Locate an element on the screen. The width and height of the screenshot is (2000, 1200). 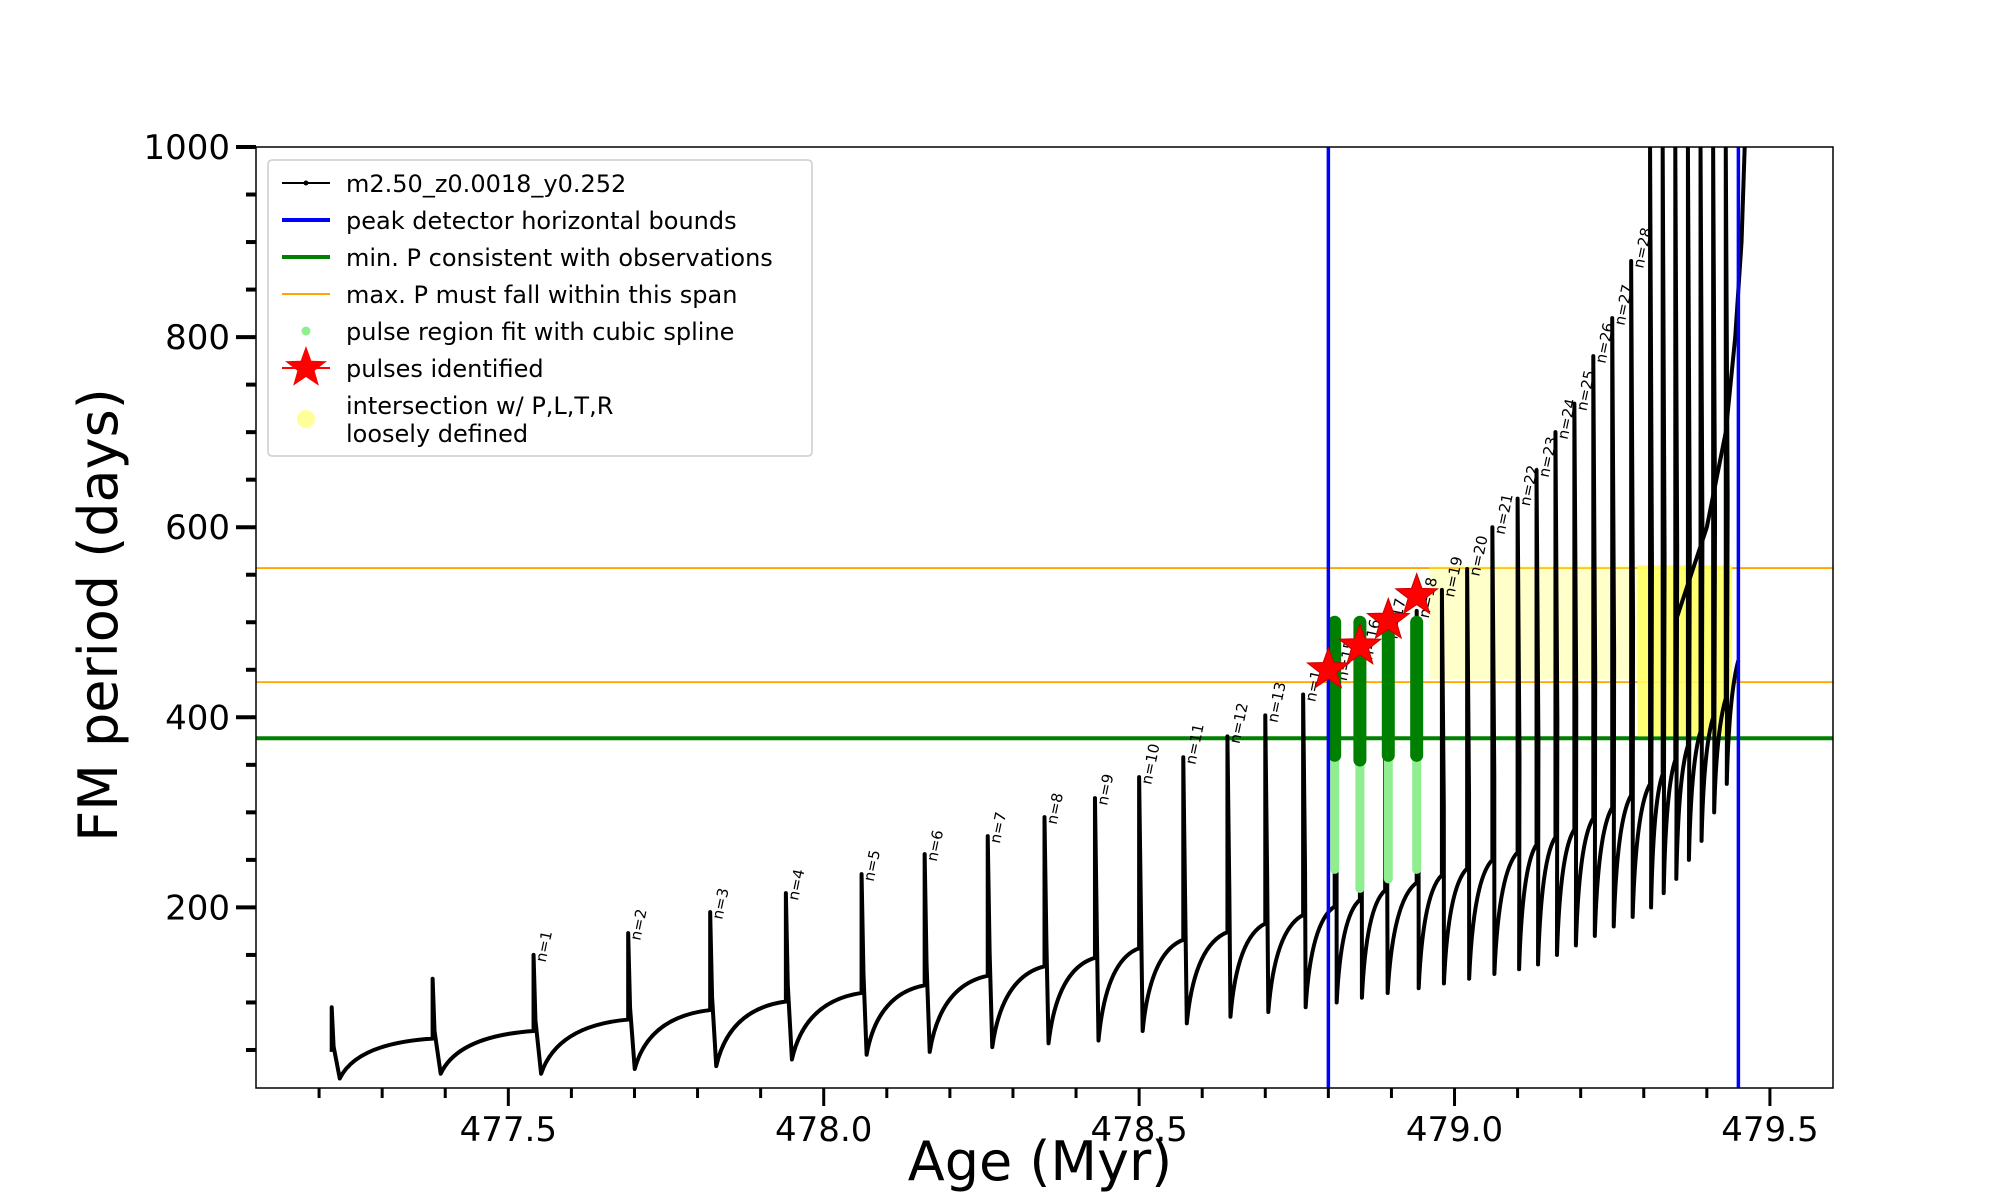
legend-handle-dot is located at coordinates (306, 331).